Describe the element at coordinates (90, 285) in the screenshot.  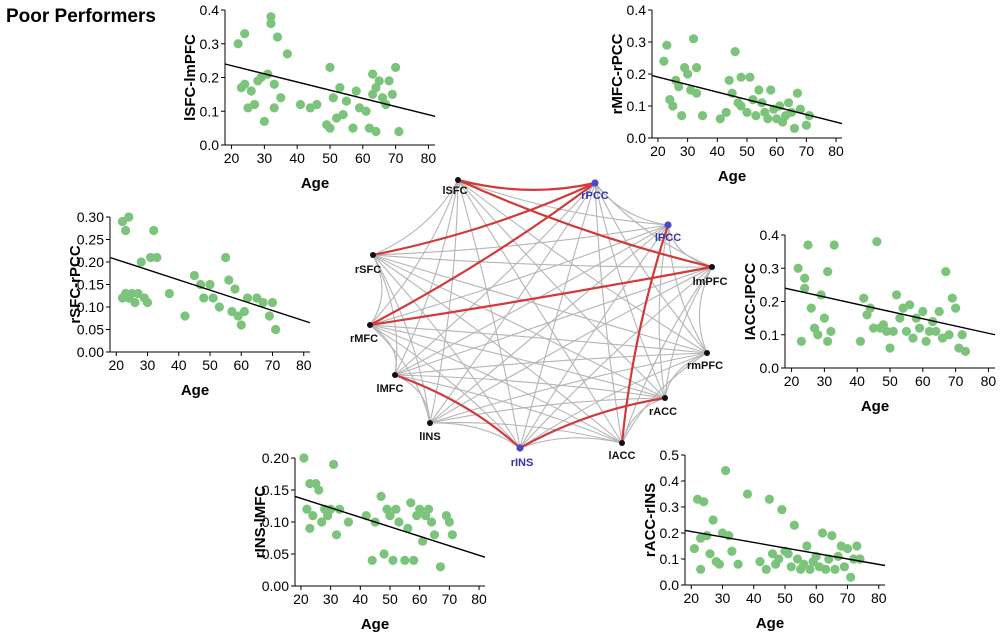
I see `y-tick-label: 0.15` at that location.